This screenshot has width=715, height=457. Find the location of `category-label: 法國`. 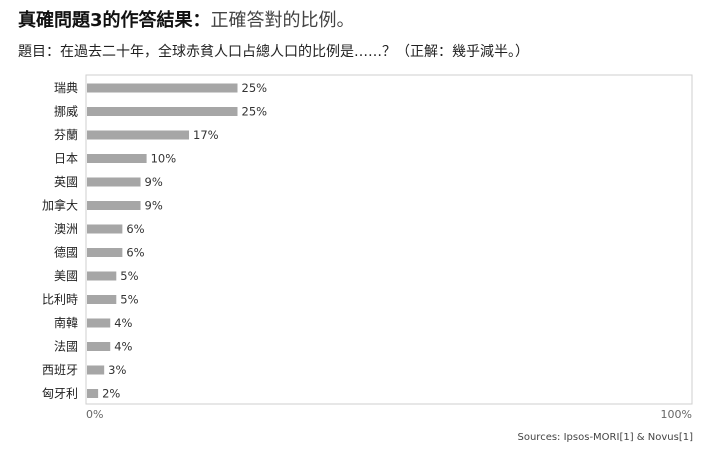

category-label: 法國 is located at coordinates (66, 347).